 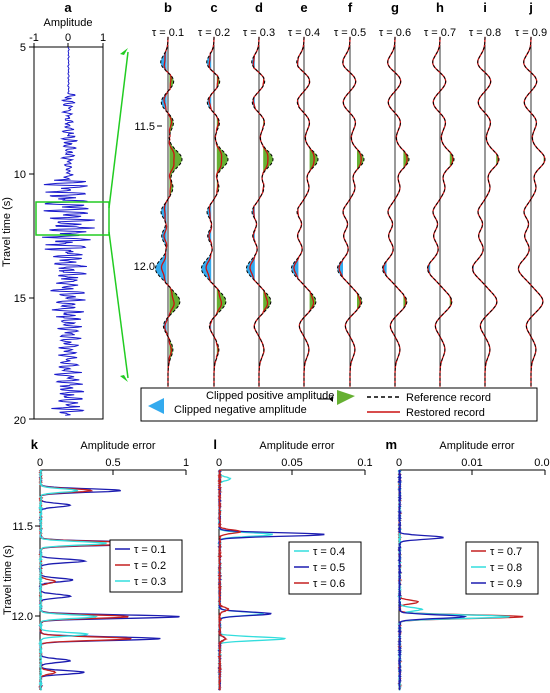 I want to click on panel-letter-k: k, so click(x=35, y=444).